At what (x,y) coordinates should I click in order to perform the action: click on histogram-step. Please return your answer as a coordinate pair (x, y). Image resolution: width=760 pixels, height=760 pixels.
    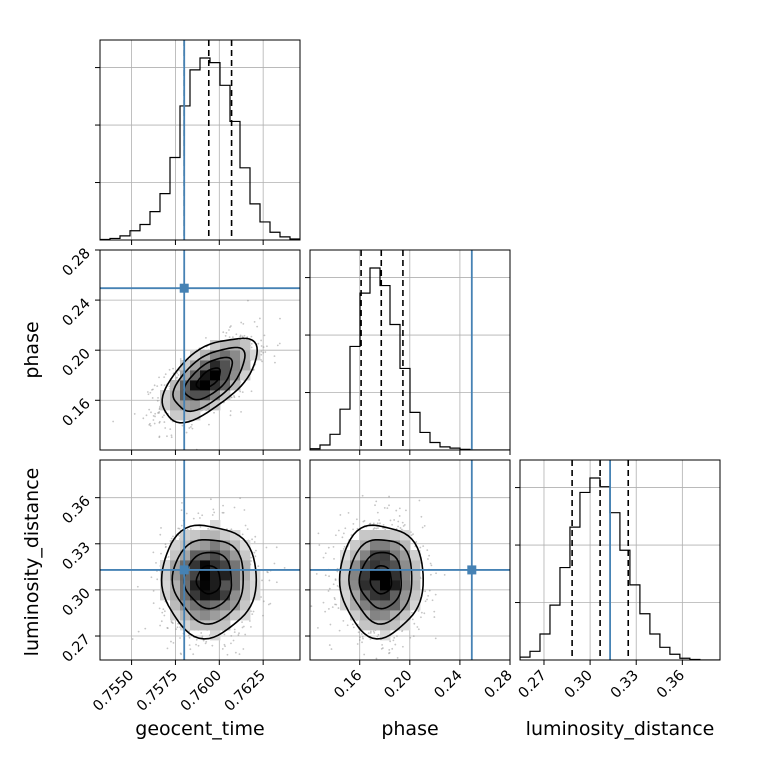
    Looking at the image, I should click on (200, 148).